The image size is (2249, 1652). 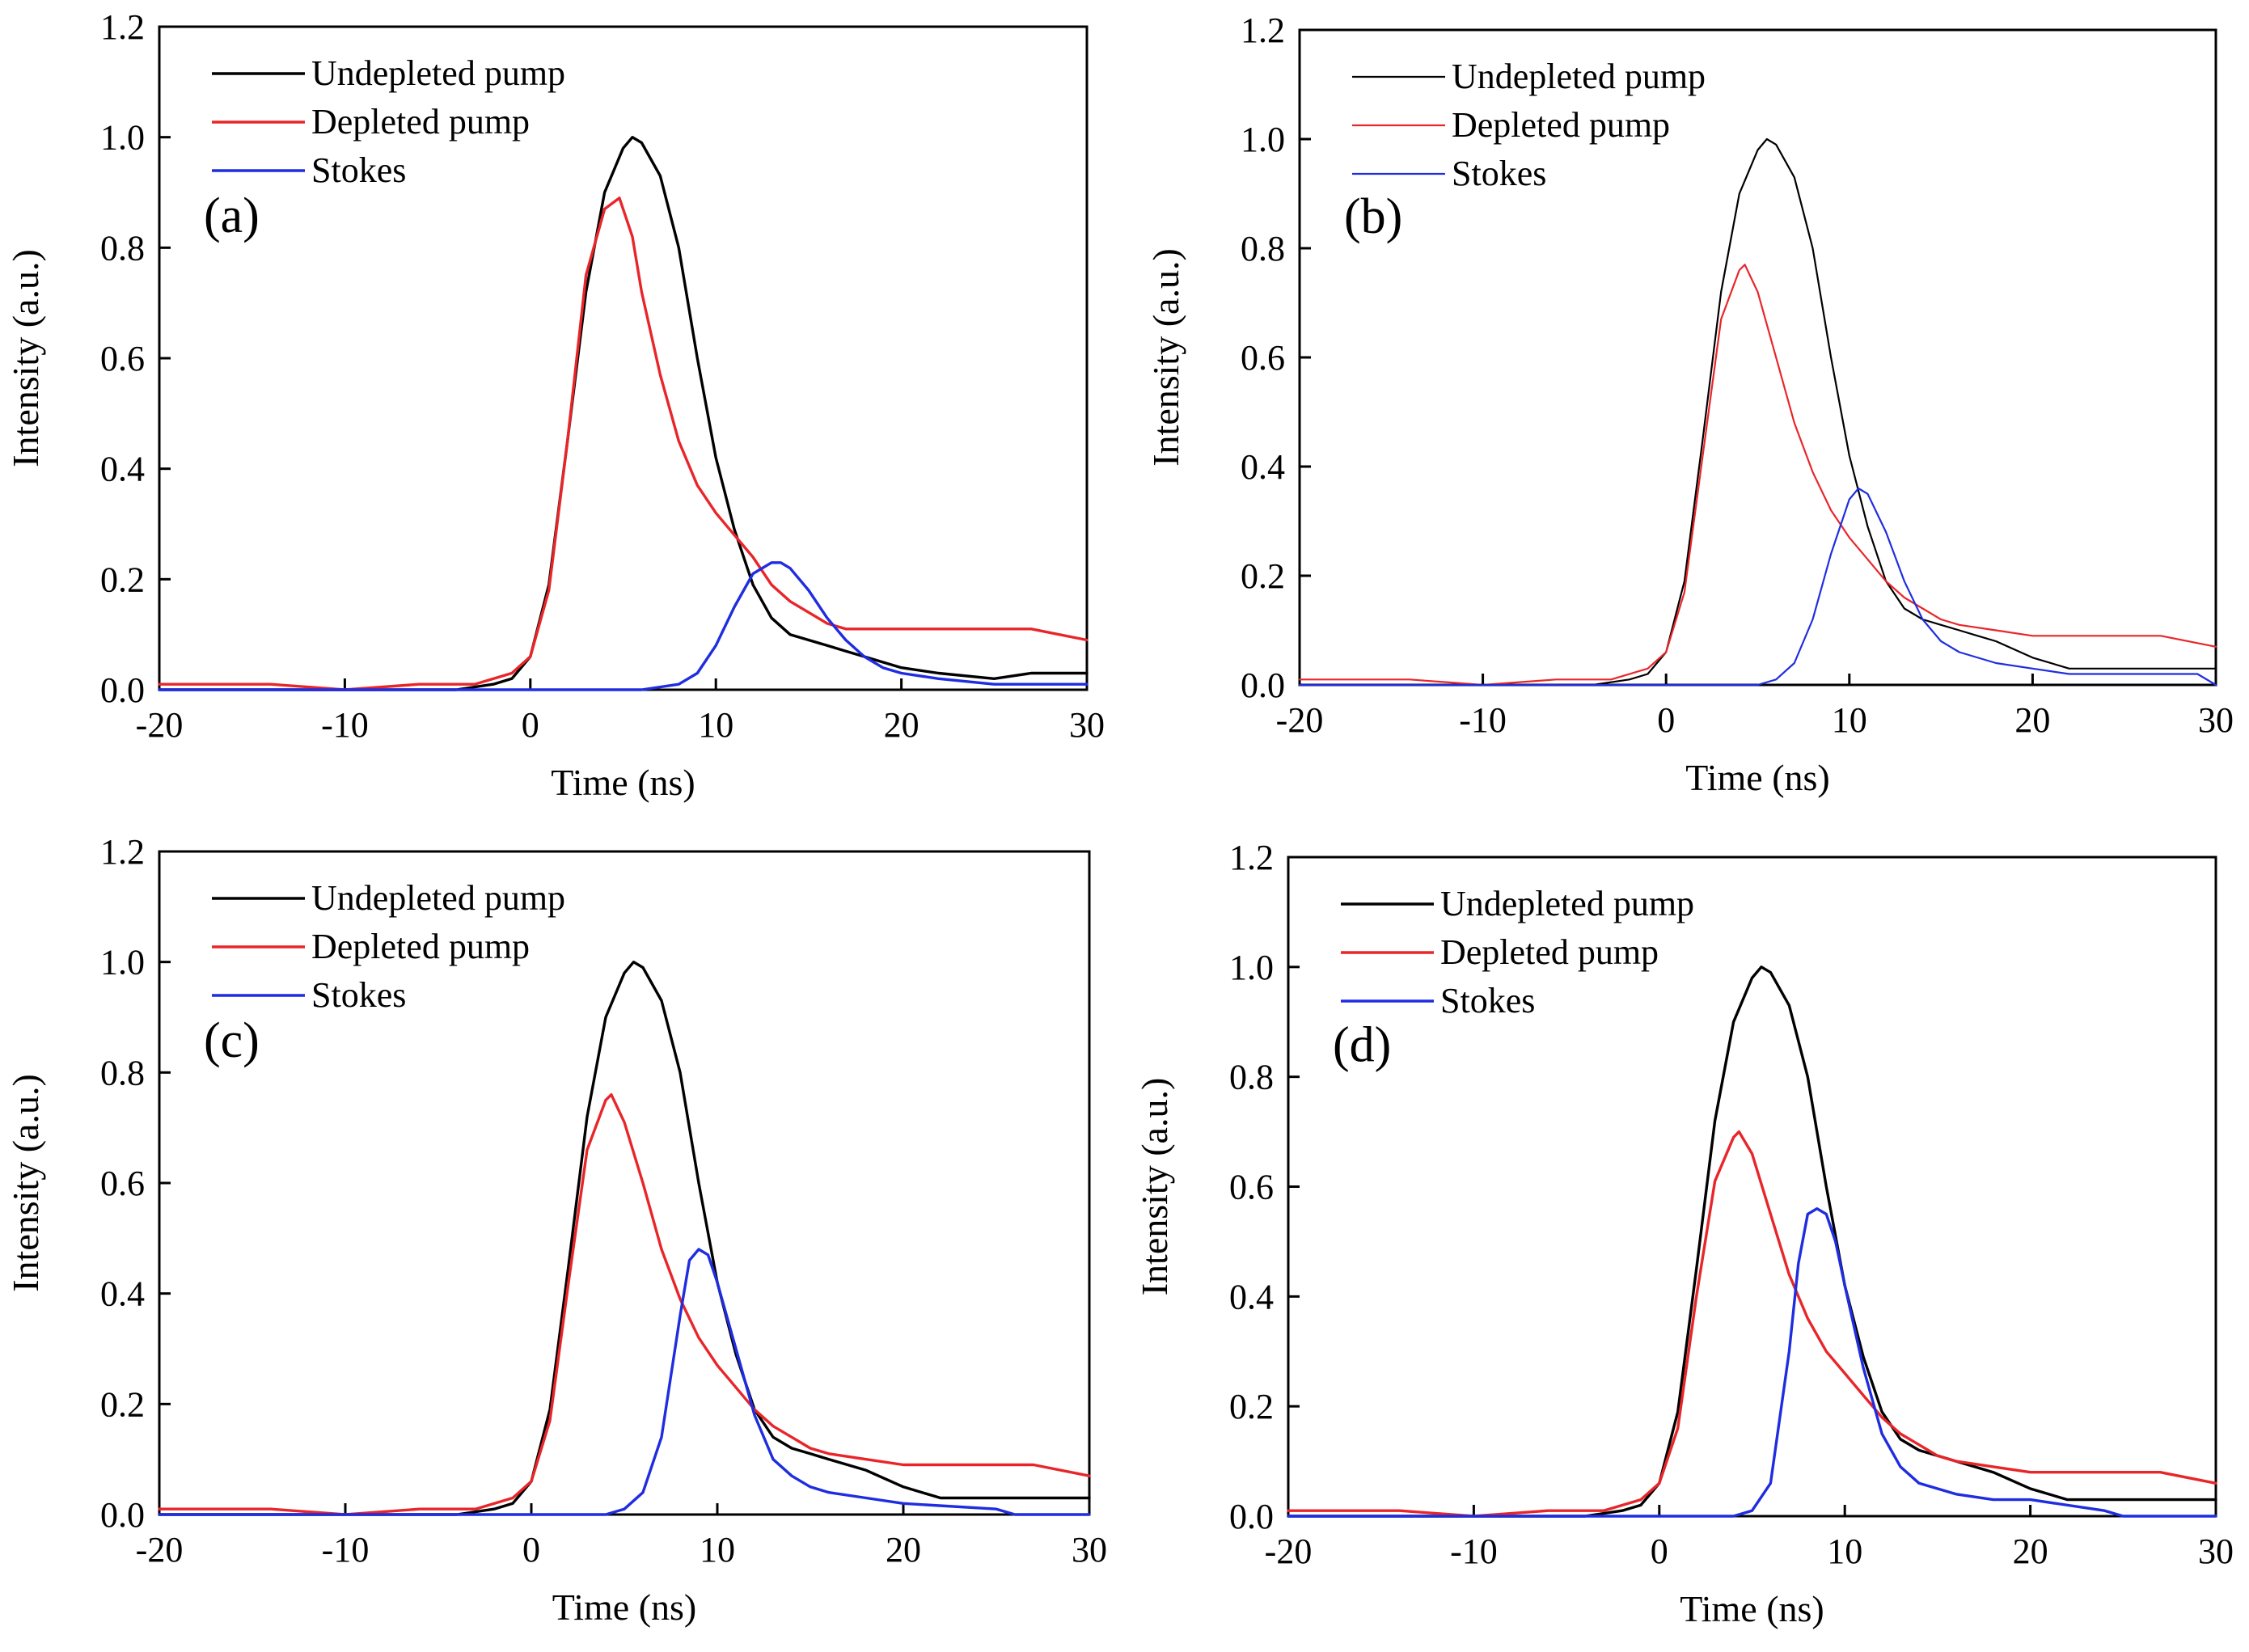 I want to click on panel-label: (b), so click(x=1373, y=216).